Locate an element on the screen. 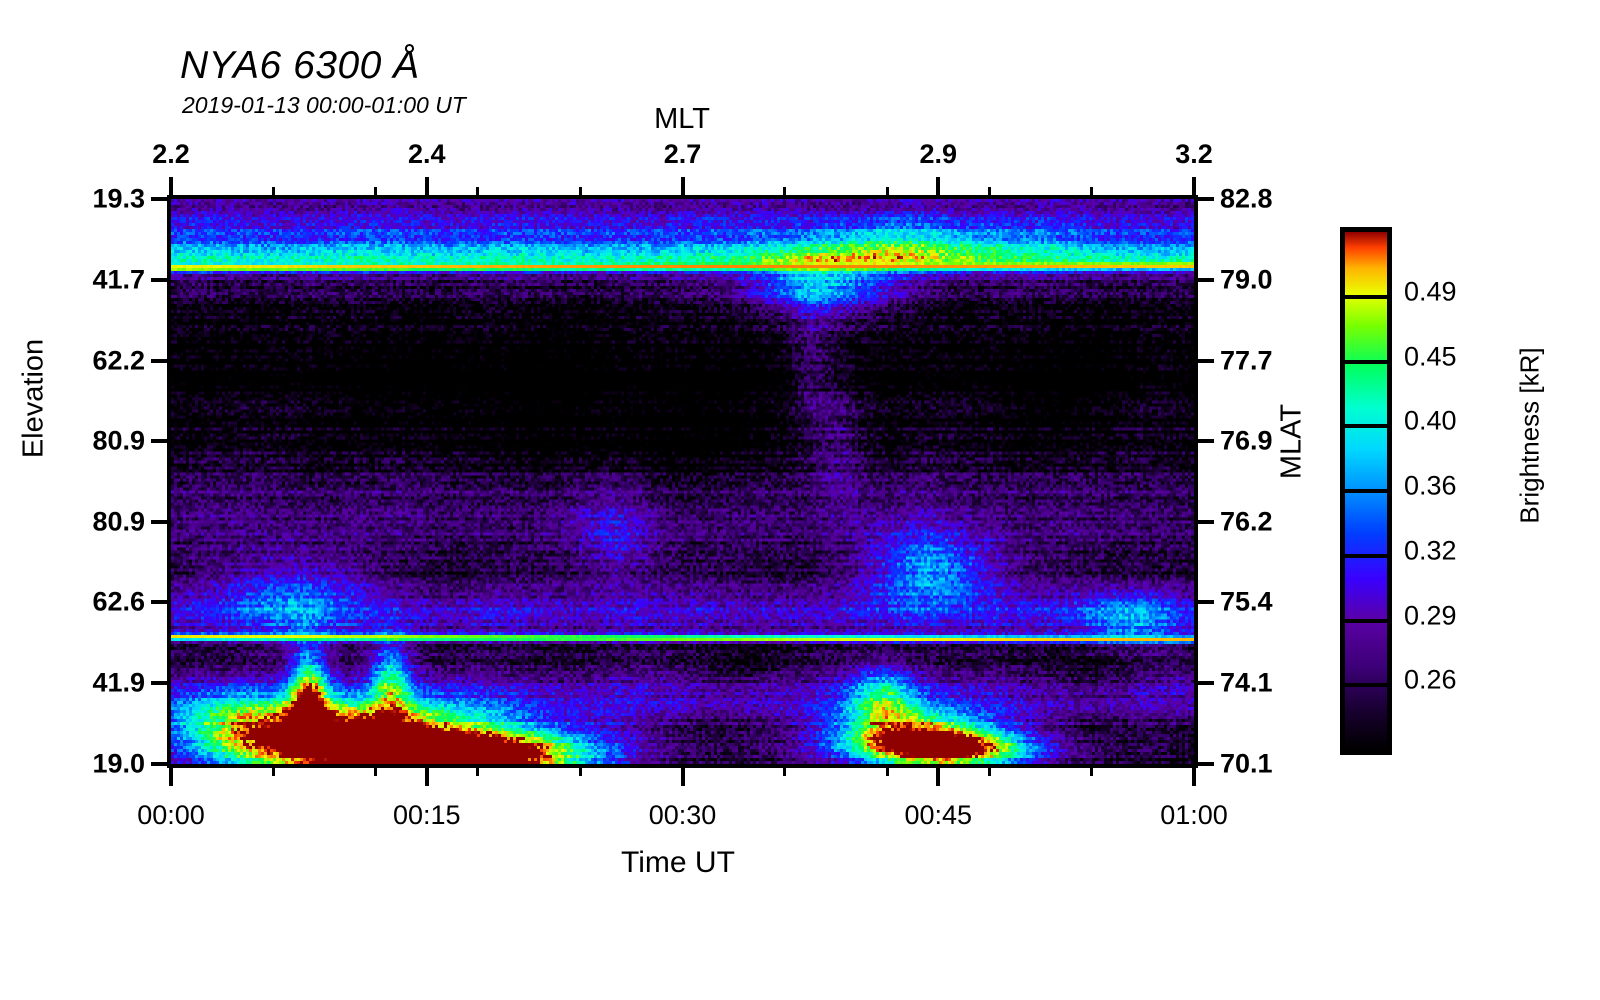 Image resolution: width=1600 pixels, height=1000 pixels. tick-label-mlat: 70.1 is located at coordinates (1246, 763).